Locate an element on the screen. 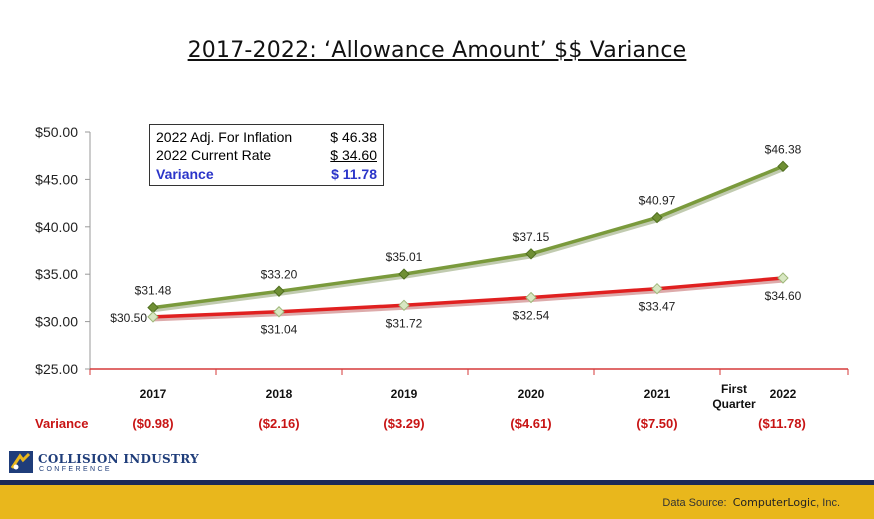  variance-value: ($11.78) is located at coordinates (782, 423).